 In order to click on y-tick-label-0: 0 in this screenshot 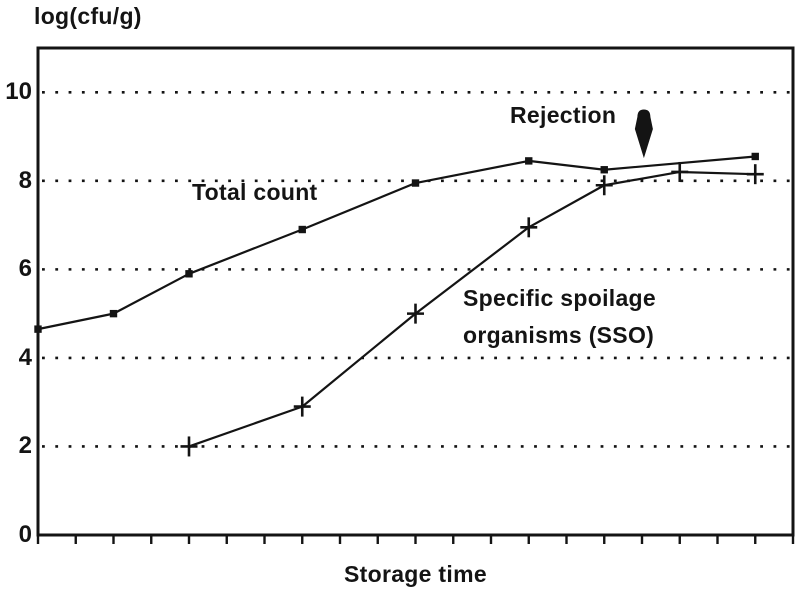, I will do `click(25, 534)`.